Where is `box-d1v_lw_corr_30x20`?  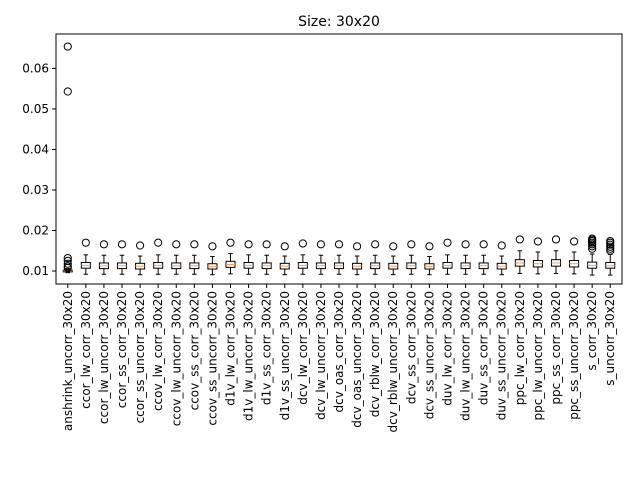 box-d1v_lw_corr_30x20 is located at coordinates (230, 256).